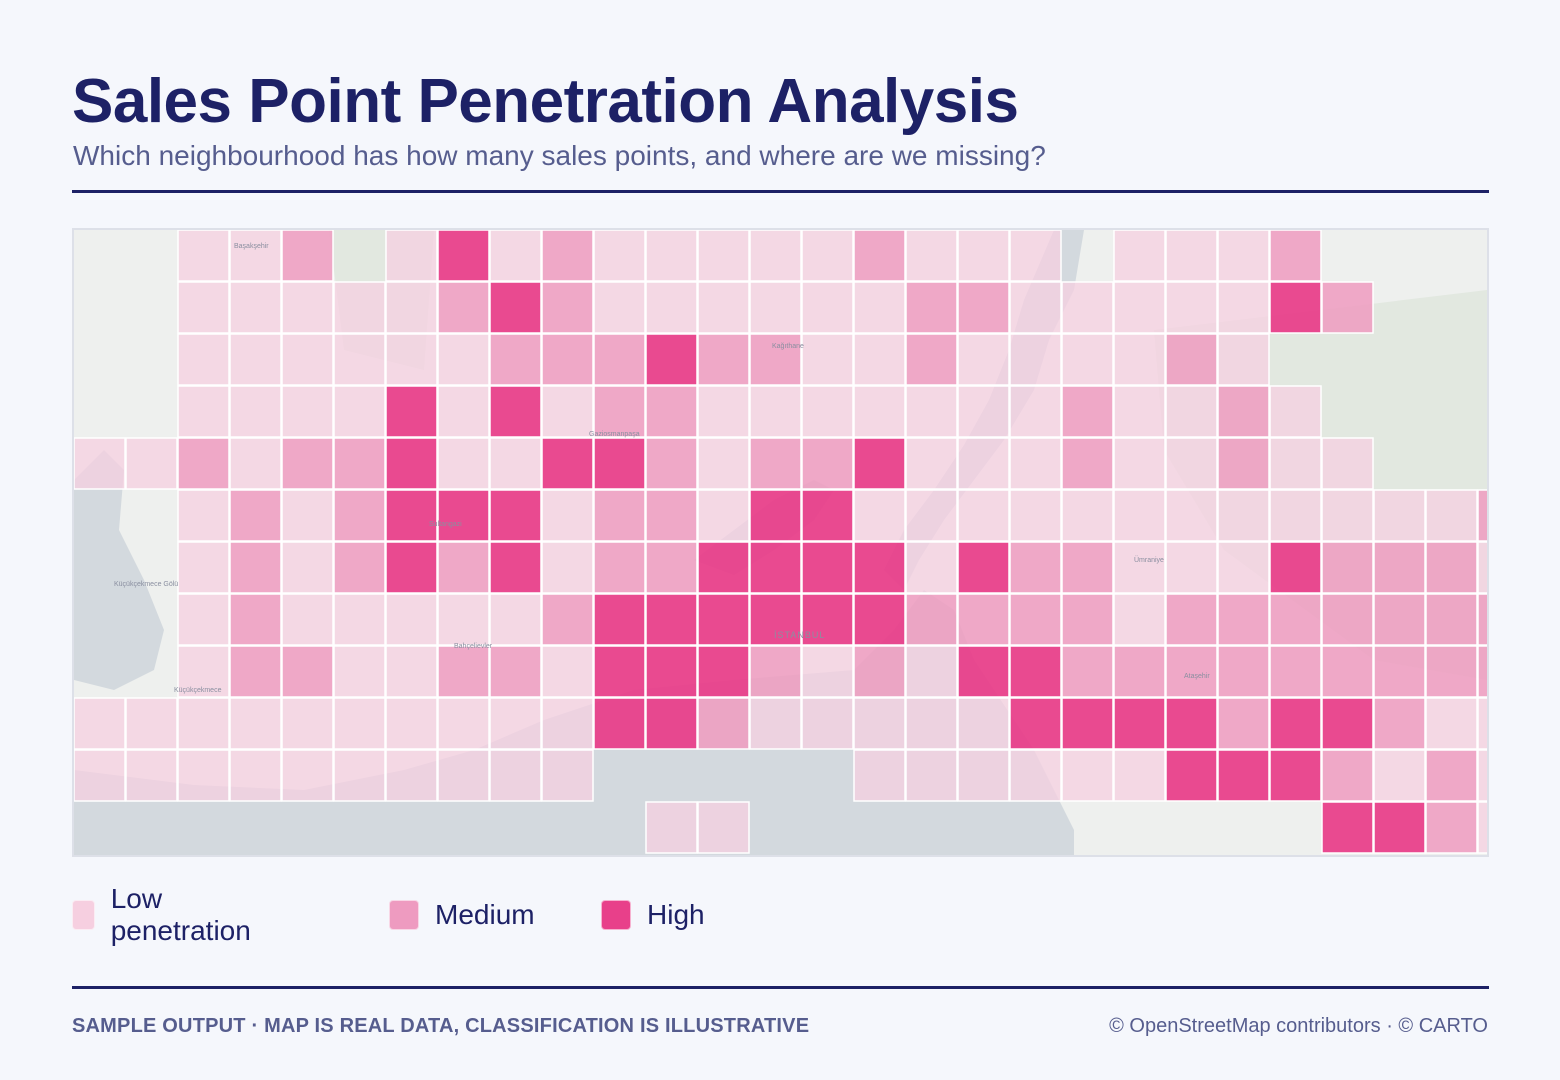 The height and width of the screenshot is (1080, 1560). I want to click on map-attribution: © OpenStreetMap contributors · © CARTO, so click(1298, 1026).